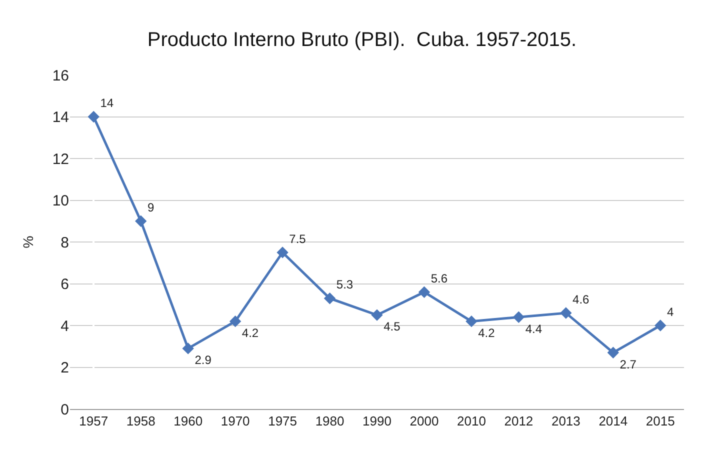 The image size is (724, 454). Describe the element at coordinates (565, 421) in the screenshot. I see `x-tick-label: 2013` at that location.